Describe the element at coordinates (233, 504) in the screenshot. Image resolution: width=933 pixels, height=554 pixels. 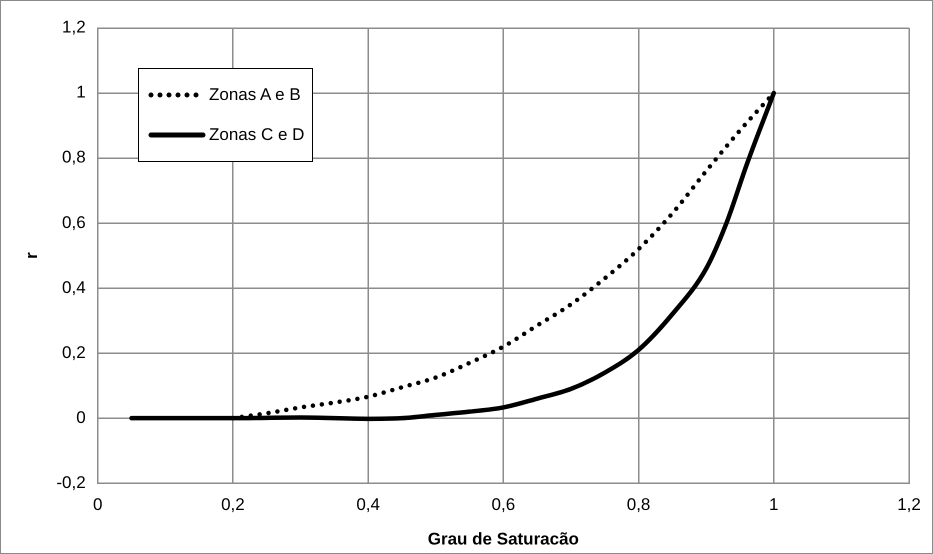
I see `x-tick-label: 0,2` at that location.